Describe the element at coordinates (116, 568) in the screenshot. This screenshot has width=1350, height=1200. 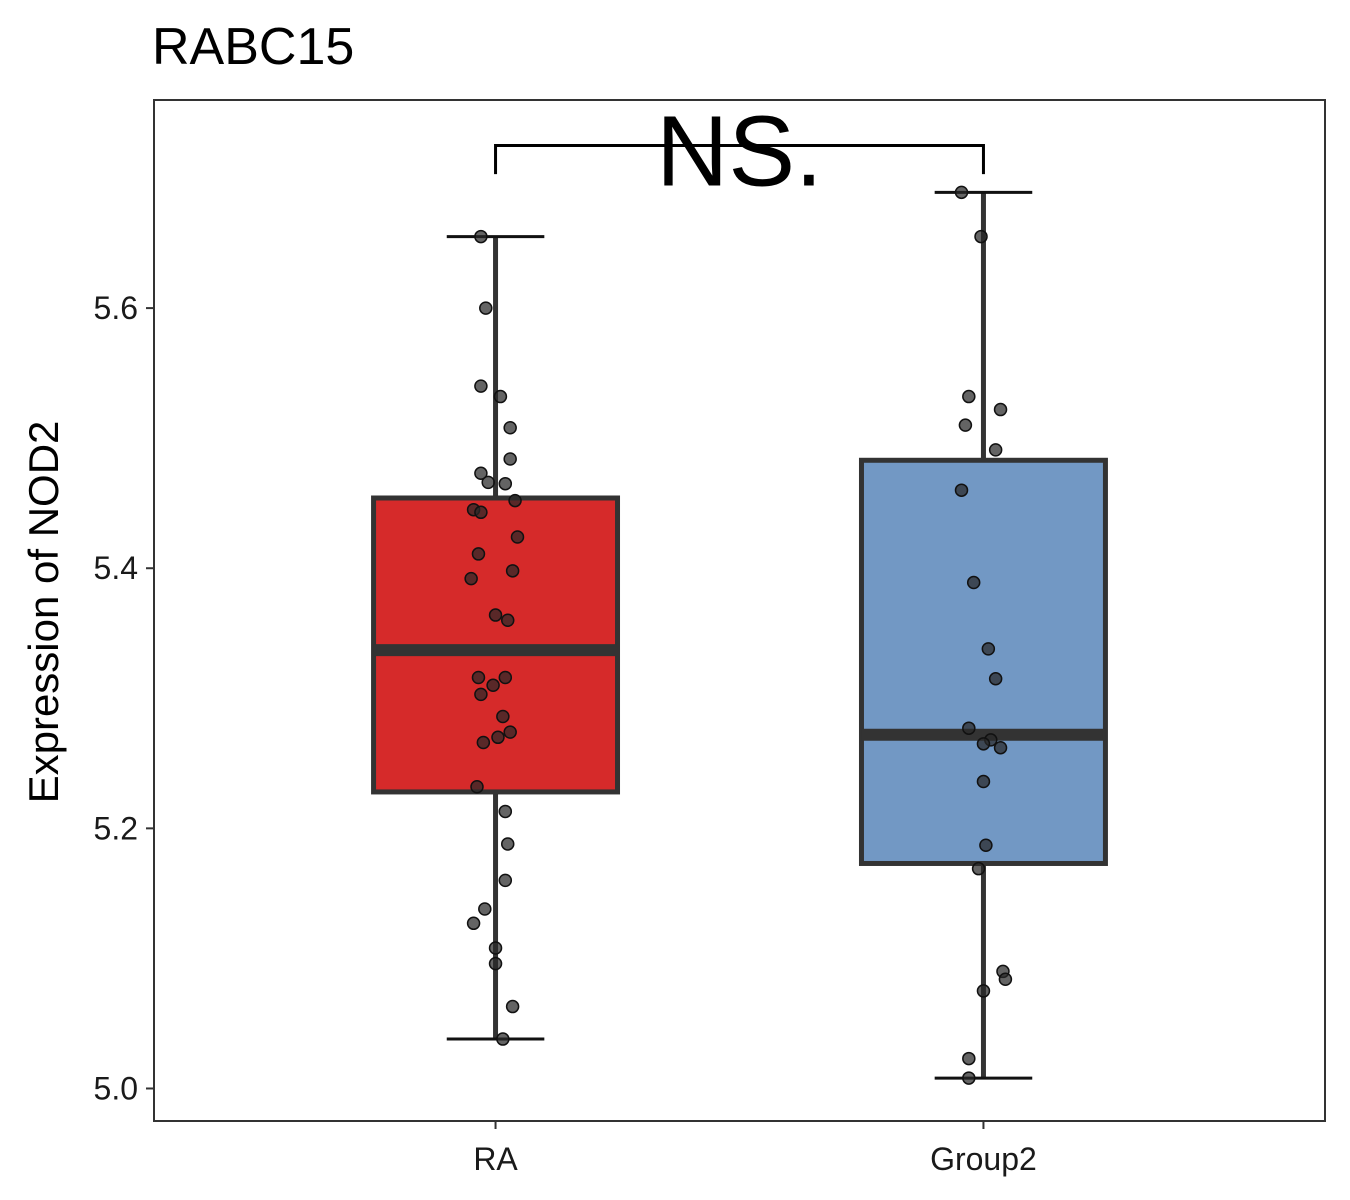
I see `y-tick-label: 5.4` at that location.